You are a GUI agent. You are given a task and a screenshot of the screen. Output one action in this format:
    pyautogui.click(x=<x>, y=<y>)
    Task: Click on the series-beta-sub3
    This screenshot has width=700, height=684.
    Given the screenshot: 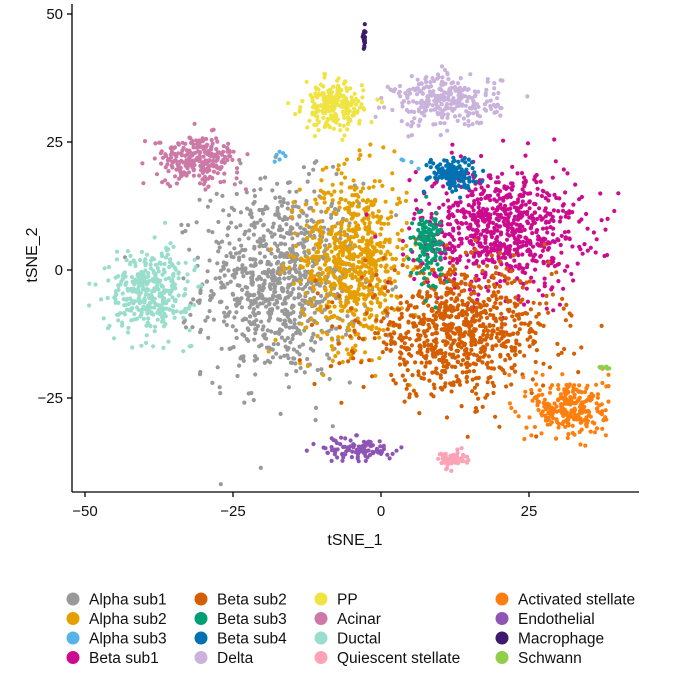 What is the action you would take?
    pyautogui.click(x=427, y=252)
    